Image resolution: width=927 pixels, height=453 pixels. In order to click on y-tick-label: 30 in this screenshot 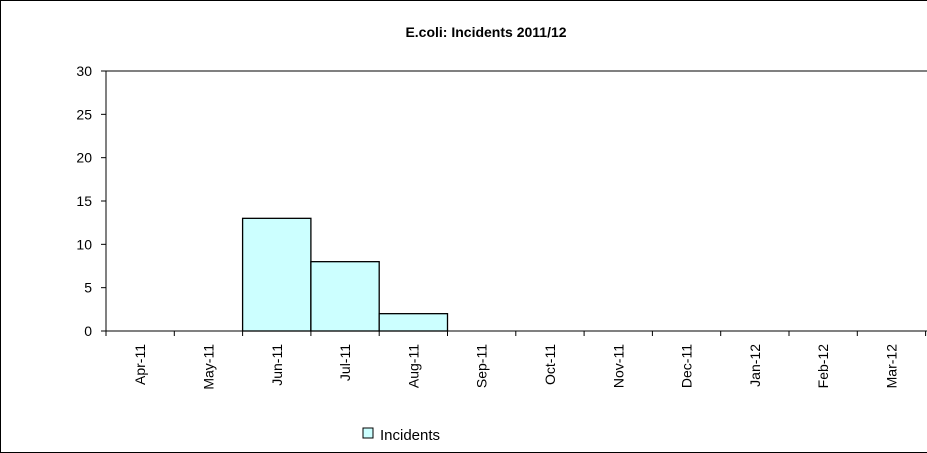, I will do `click(84, 71)`.